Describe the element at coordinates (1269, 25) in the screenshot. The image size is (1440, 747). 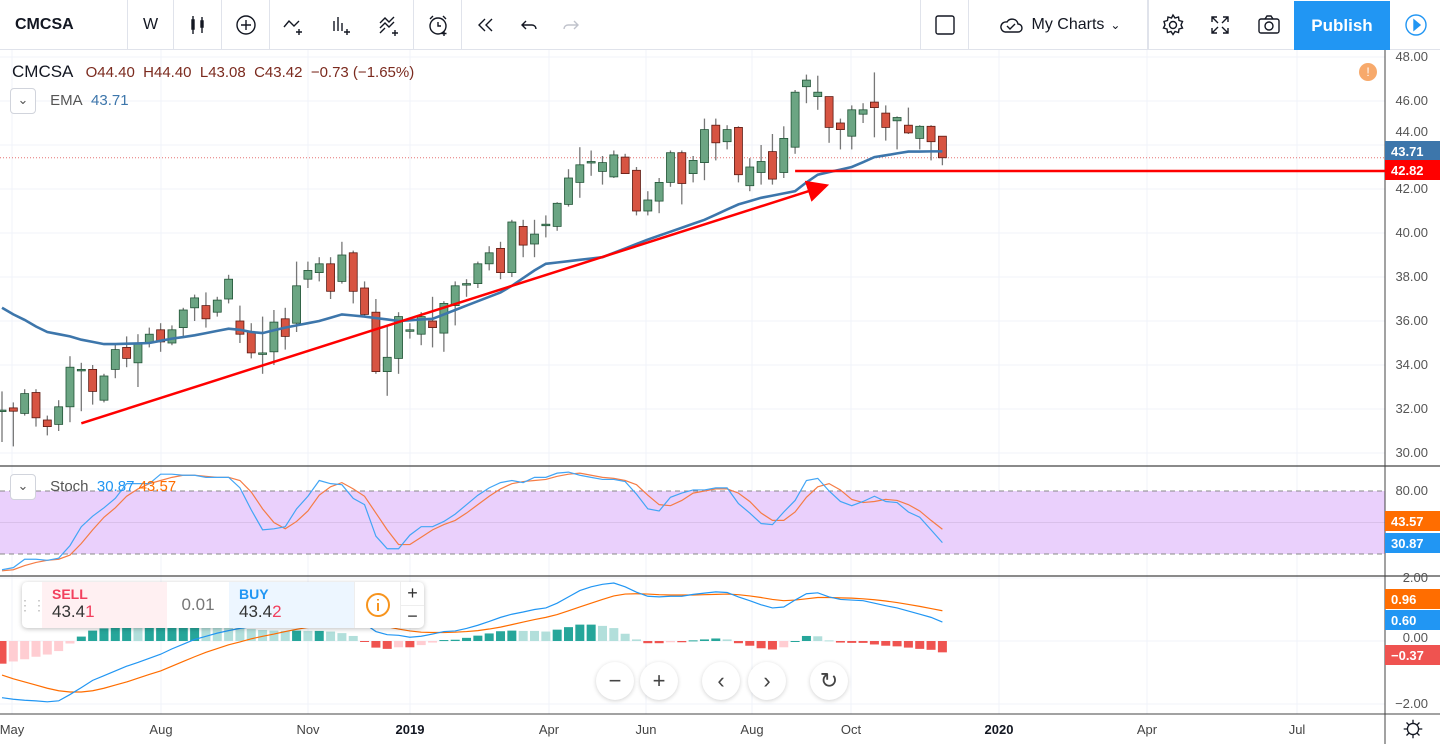
I see `snapshot-button` at that location.